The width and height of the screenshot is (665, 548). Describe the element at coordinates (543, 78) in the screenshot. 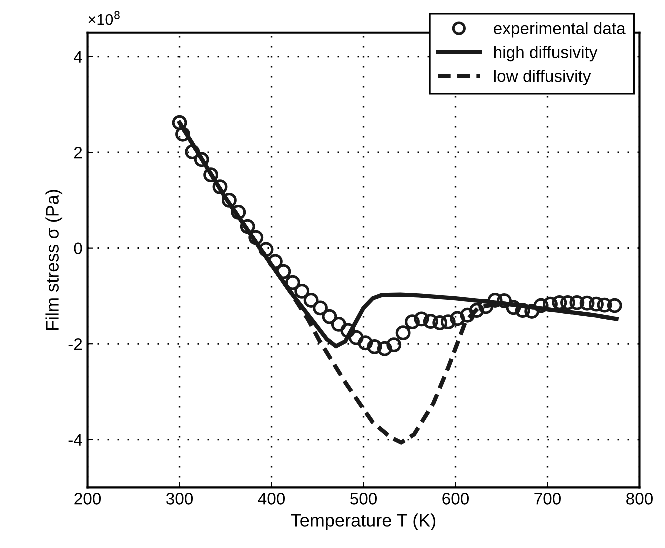

I see `legend-label: low diffusivity` at that location.